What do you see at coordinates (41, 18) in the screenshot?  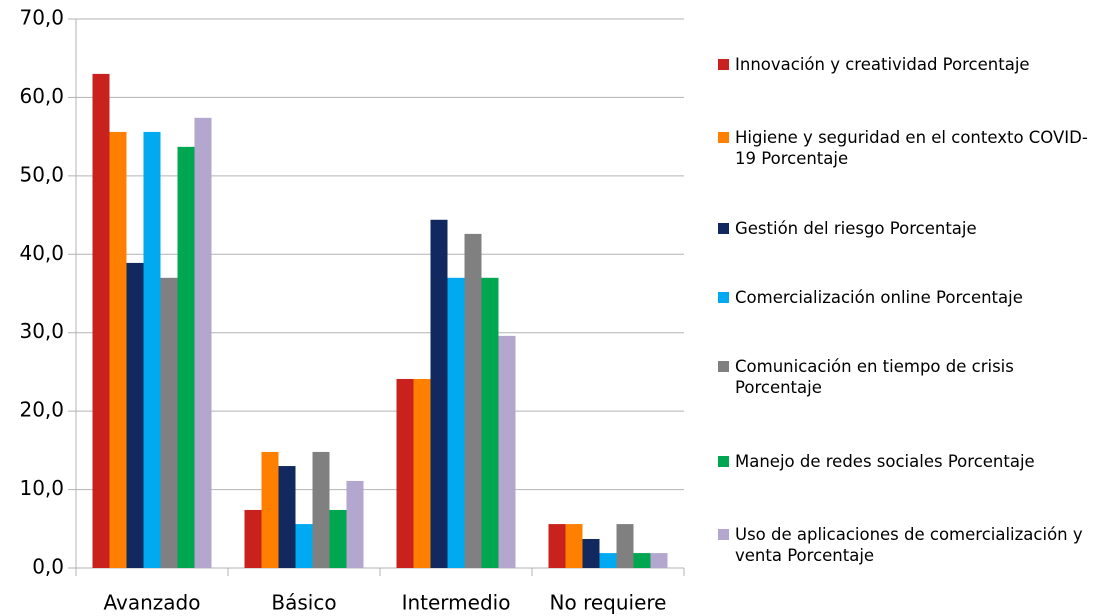 I see `y-tick-label: 70,0` at bounding box center [41, 18].